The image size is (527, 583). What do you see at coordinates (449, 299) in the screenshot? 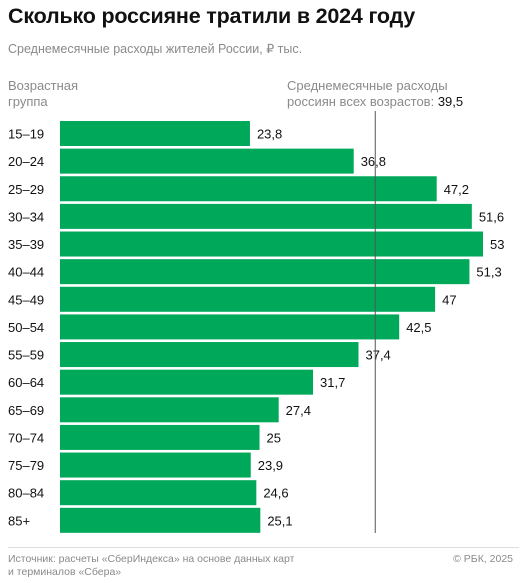
I see `value-label: 47` at bounding box center [449, 299].